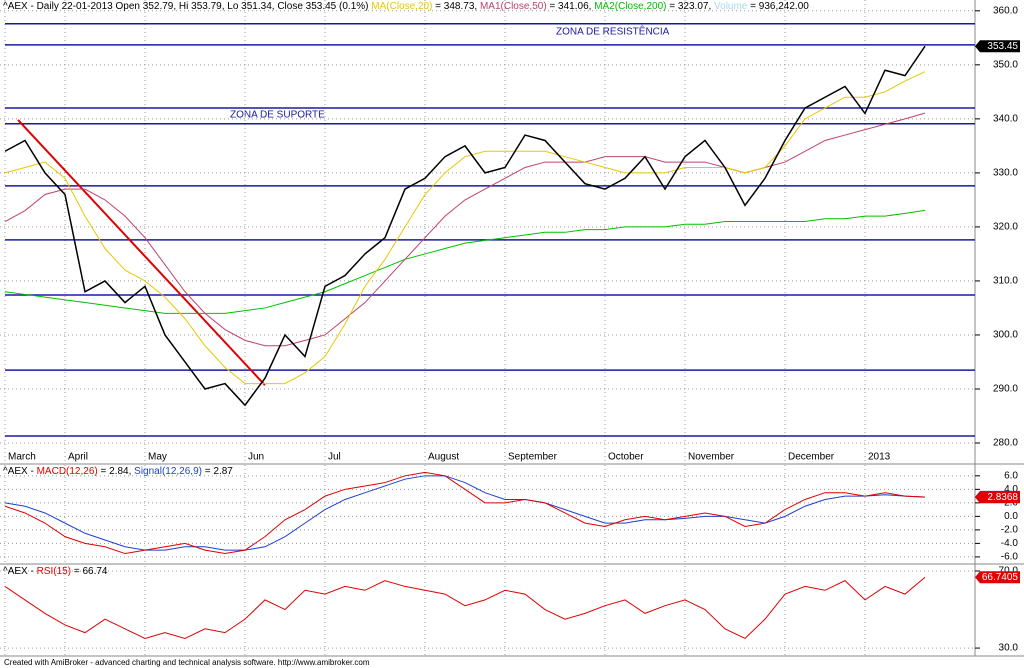 This screenshot has height=668, width=1024. What do you see at coordinates (1005, 118) in the screenshot?
I see `y-tick-label: 340.0` at bounding box center [1005, 118].